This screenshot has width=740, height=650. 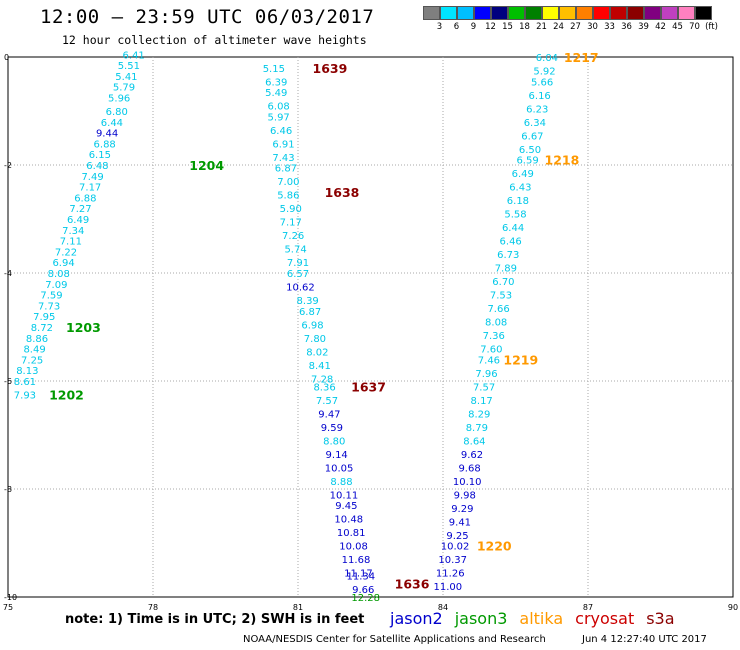 What do you see at coordinates (25, 382) in the screenshot?
I see `wave-height-value: 8.61` at bounding box center [25, 382].